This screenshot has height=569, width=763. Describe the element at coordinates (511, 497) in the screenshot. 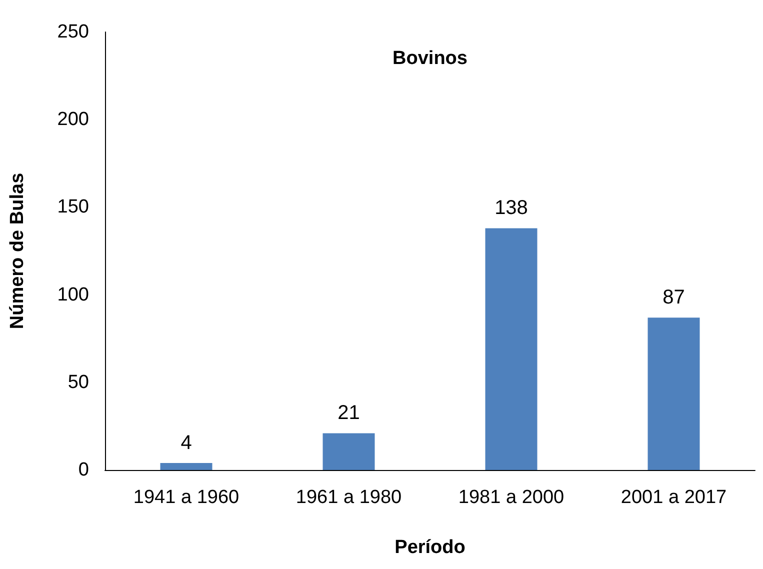

I see `x-tick-label: 1981 a 2000` at that location.